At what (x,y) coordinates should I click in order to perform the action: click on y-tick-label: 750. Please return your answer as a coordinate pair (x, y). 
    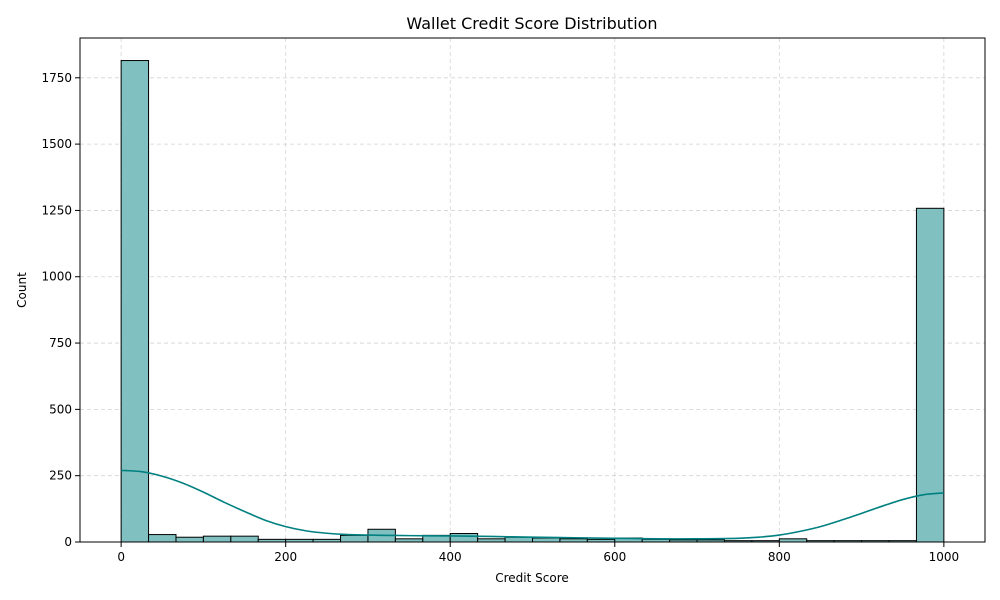
    Looking at the image, I should click on (60, 343).